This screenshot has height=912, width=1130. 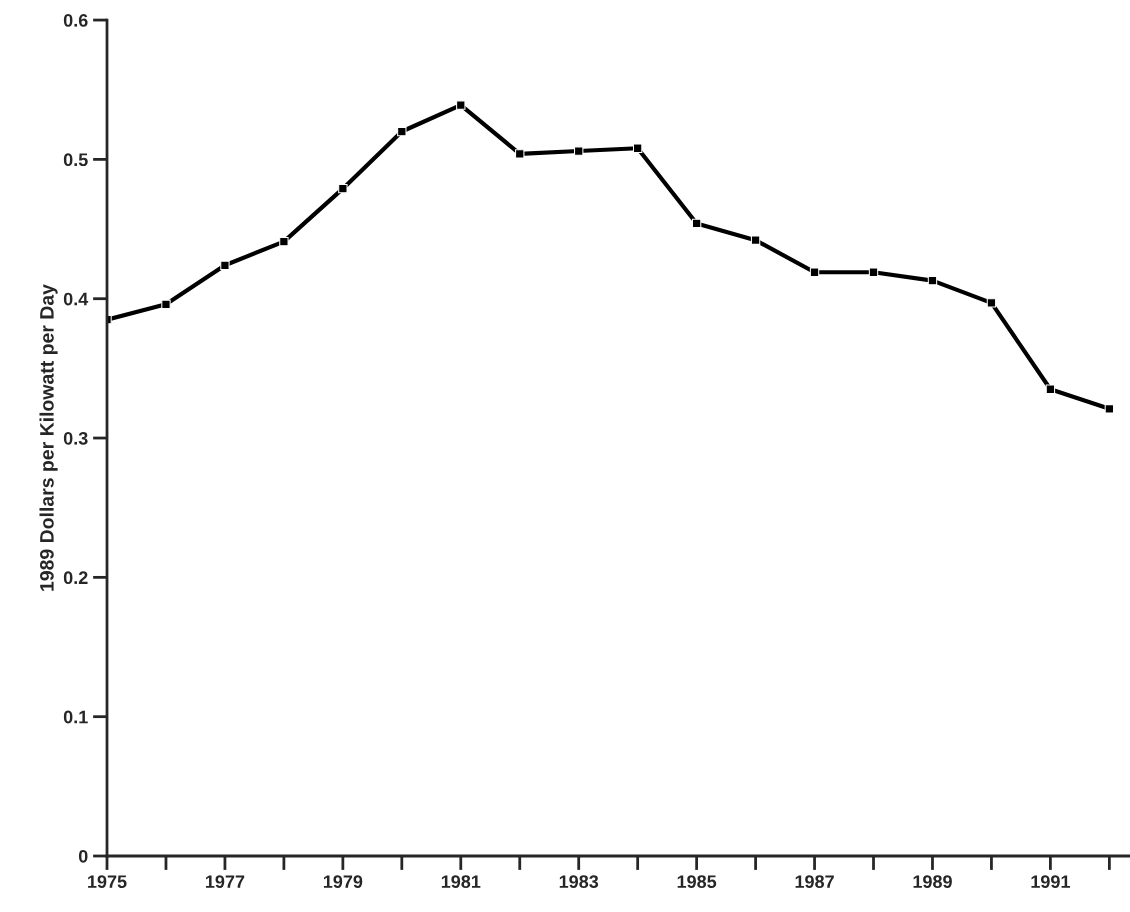 What do you see at coordinates (579, 882) in the screenshot?
I see `x-tick-label: 1983` at bounding box center [579, 882].